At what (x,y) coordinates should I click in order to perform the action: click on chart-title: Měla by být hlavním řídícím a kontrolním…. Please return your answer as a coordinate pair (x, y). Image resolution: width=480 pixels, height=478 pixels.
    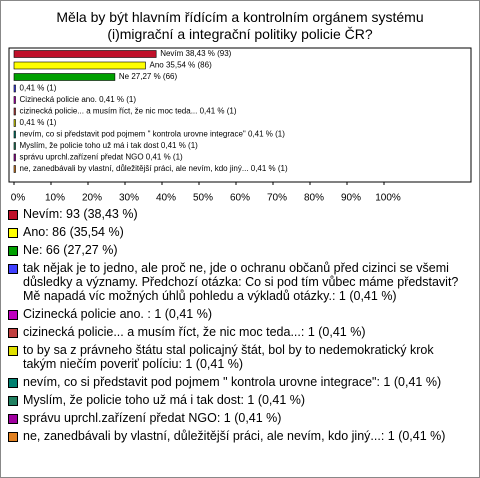
    Looking at the image, I should click on (240, 25).